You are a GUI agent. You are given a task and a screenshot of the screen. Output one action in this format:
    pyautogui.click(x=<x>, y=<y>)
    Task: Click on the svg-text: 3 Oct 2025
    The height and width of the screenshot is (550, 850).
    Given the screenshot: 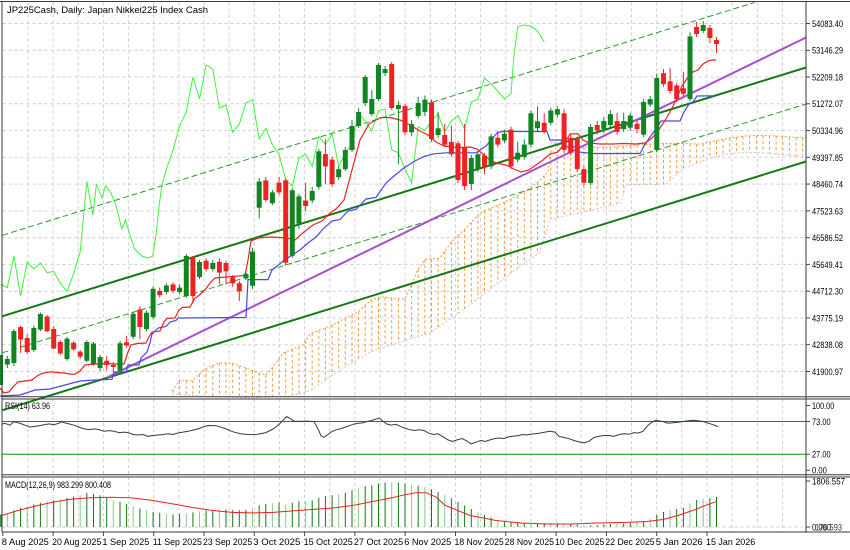 What is the action you would take?
    pyautogui.click(x=276, y=542)
    